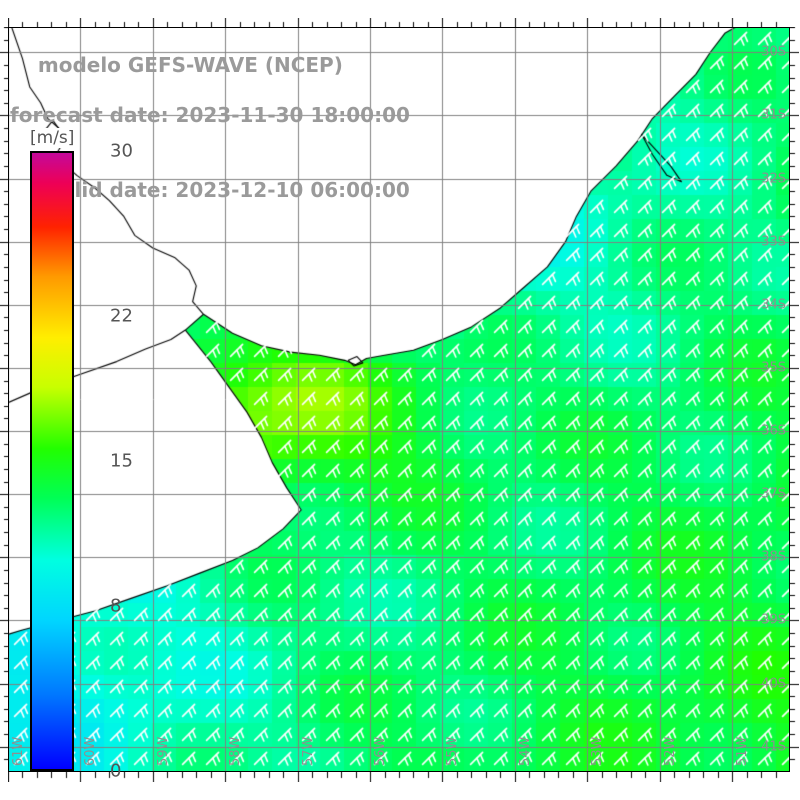 The width and height of the screenshot is (800, 800). Describe the element at coordinates (773, 242) in the screenshot. I see `latitude-label-33S: 33S` at that location.